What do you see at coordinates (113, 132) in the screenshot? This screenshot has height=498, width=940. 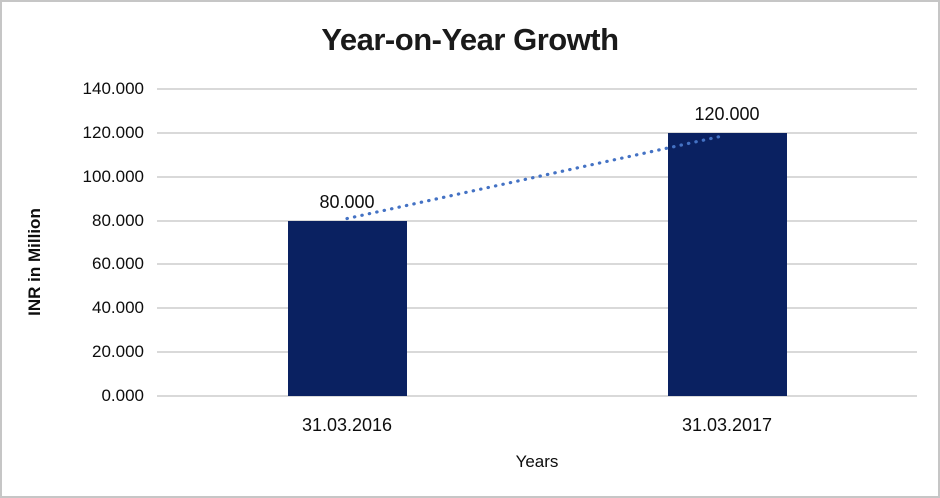 I see `y-tick-label: 120.000` at bounding box center [113, 132].